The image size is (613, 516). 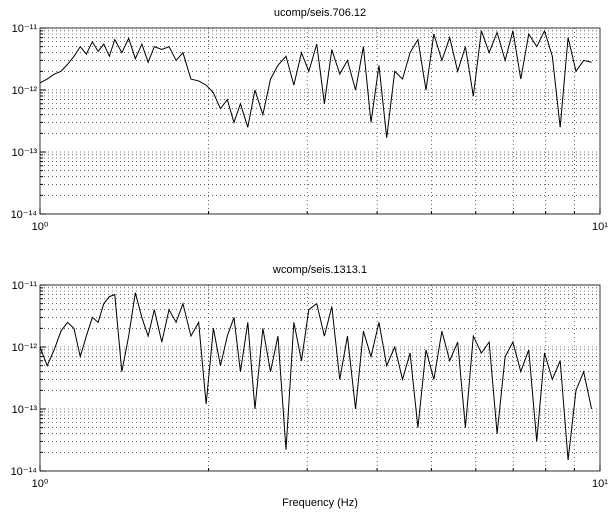 I want to click on chart-title: ucomp/seis.706.12, so click(x=320, y=13).